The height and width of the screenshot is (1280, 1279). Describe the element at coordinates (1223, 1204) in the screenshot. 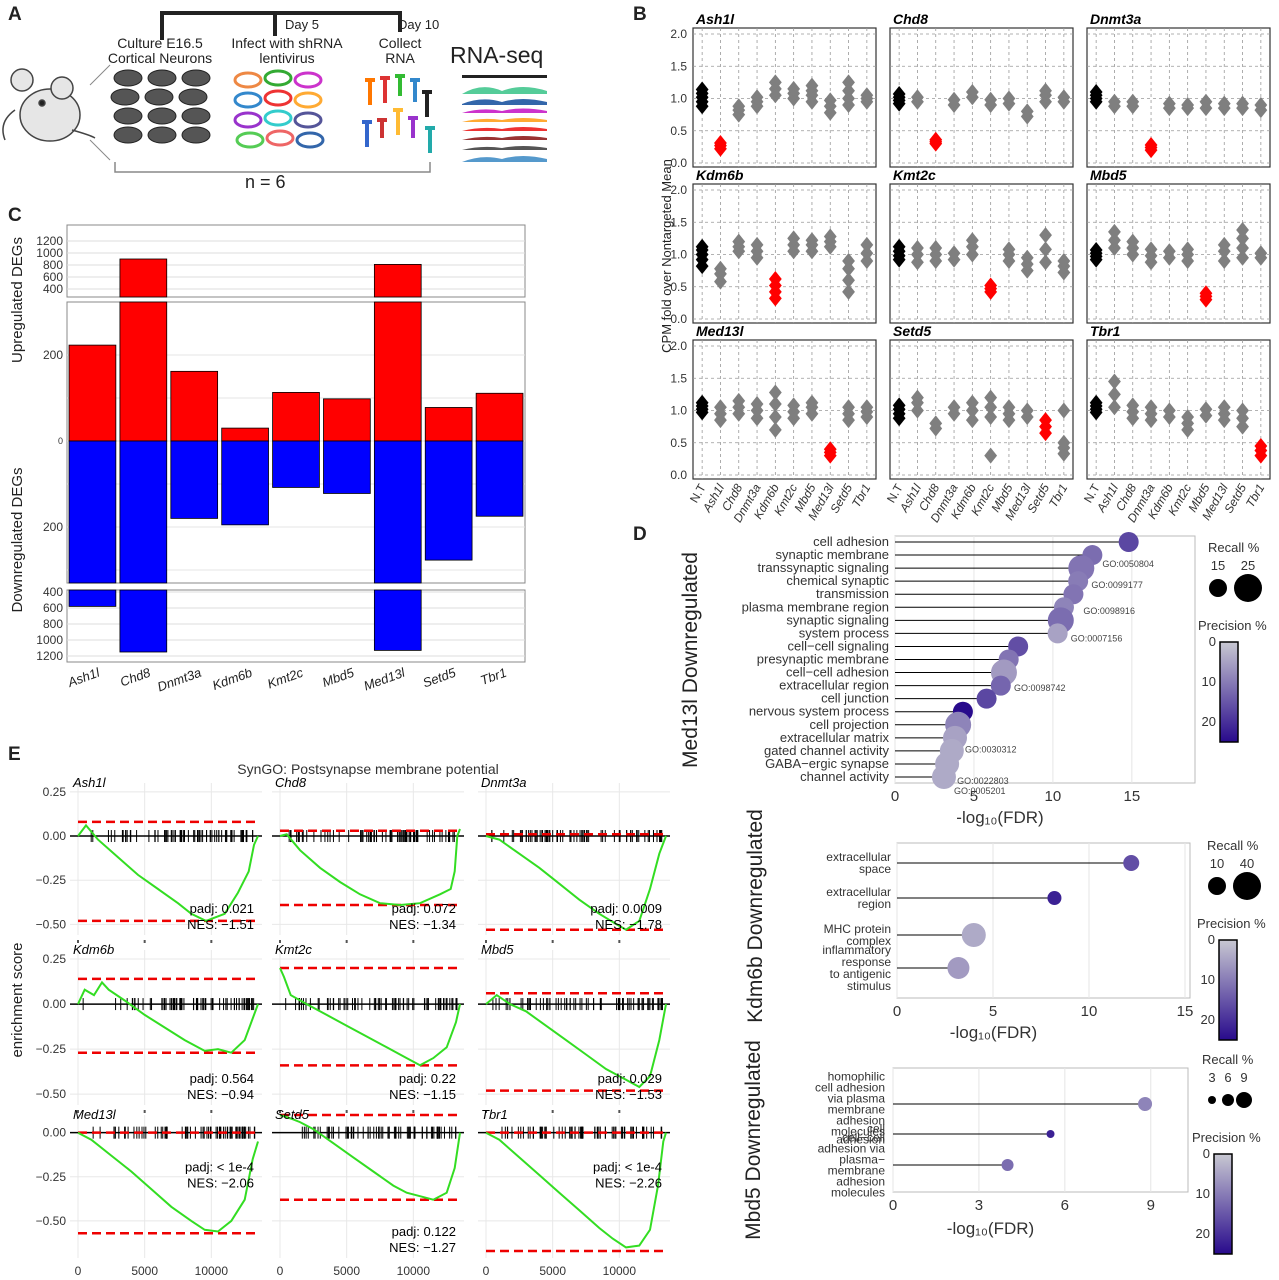

I see `precision-colorbar` at that location.